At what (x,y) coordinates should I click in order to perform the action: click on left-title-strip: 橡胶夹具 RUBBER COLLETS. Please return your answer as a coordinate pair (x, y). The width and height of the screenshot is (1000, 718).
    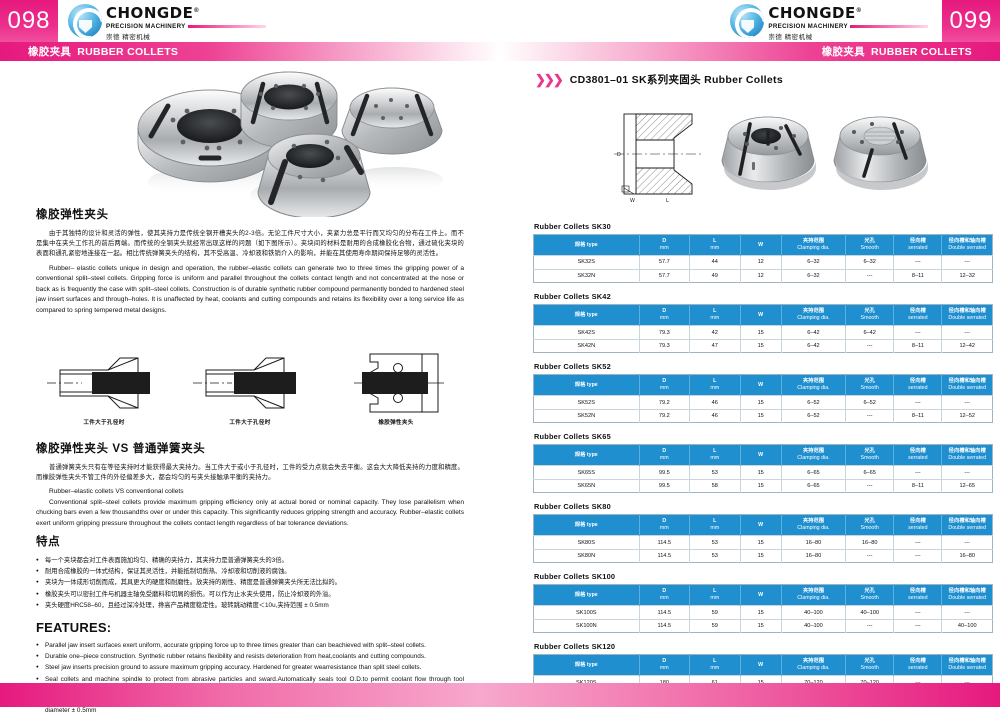
    Looking at the image, I should click on (250, 51).